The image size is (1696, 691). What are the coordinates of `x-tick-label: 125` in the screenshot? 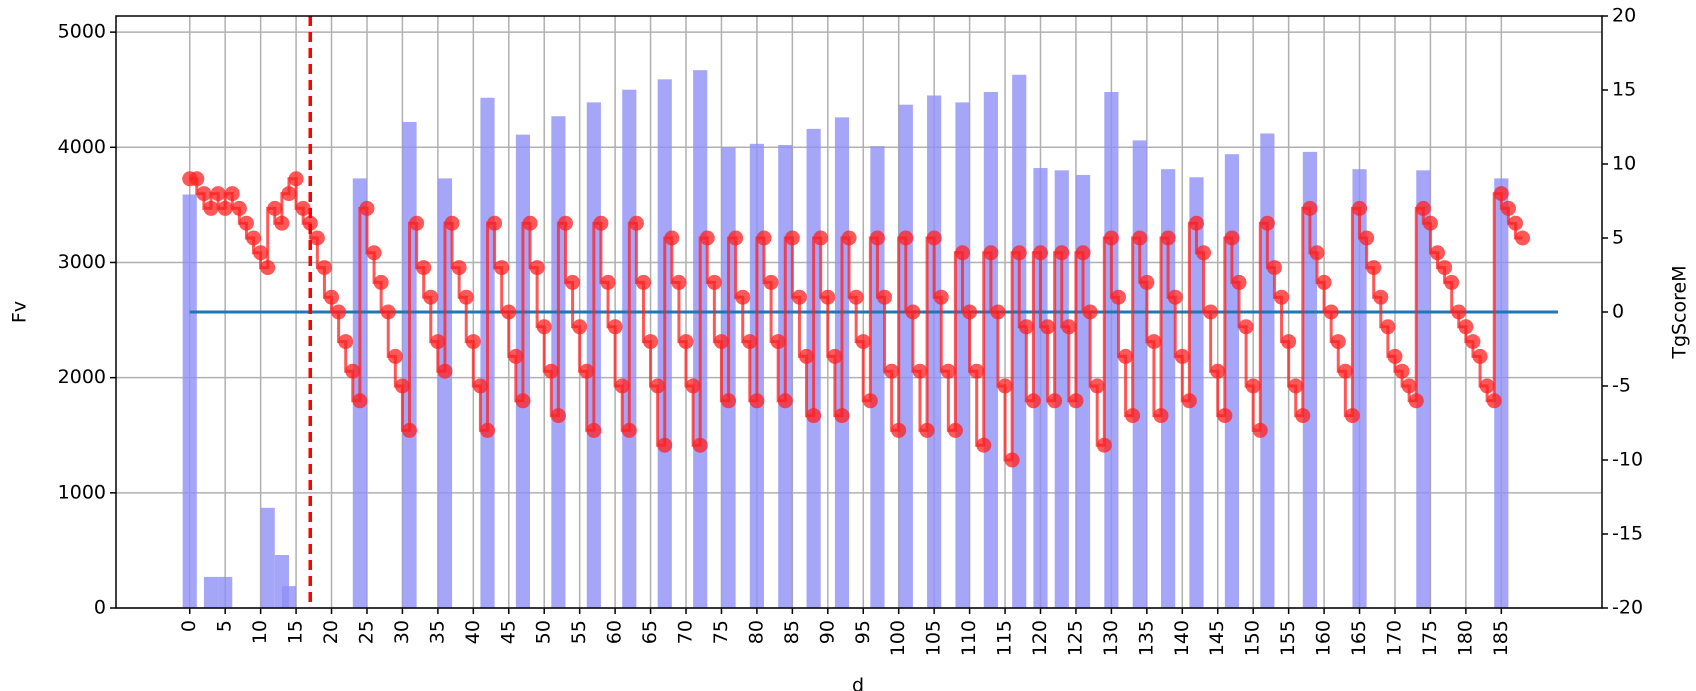 It's located at (1075, 638).